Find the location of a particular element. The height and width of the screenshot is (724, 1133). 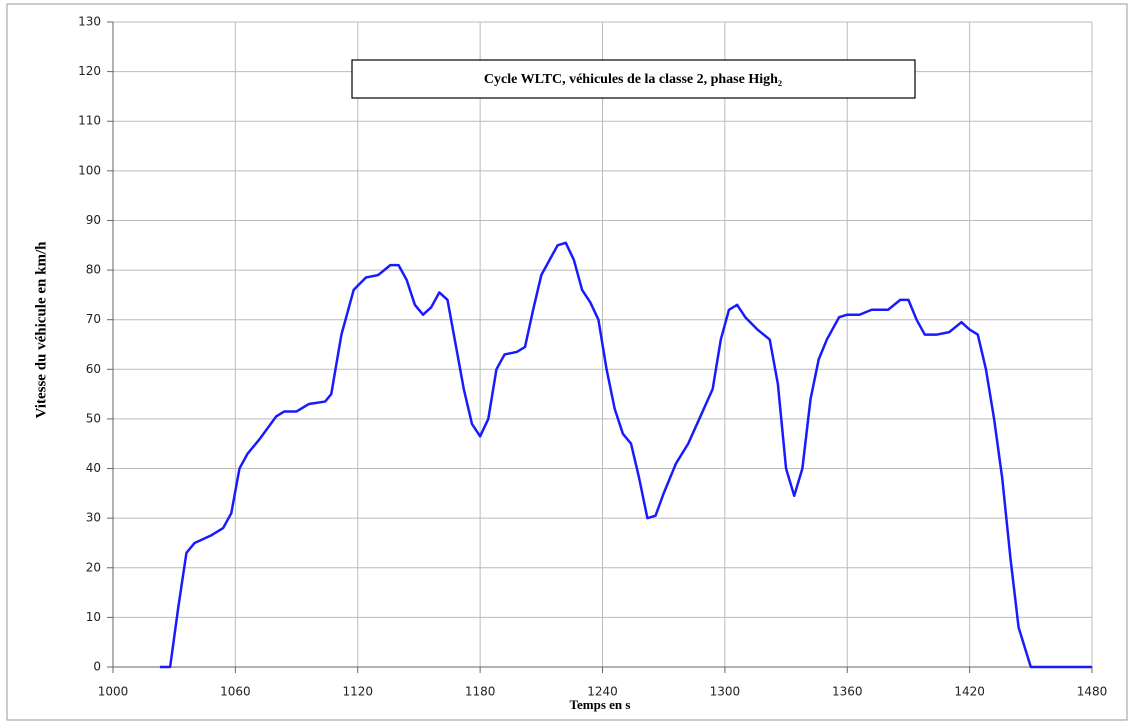

x-tick-label: 1180 is located at coordinates (480, 692).